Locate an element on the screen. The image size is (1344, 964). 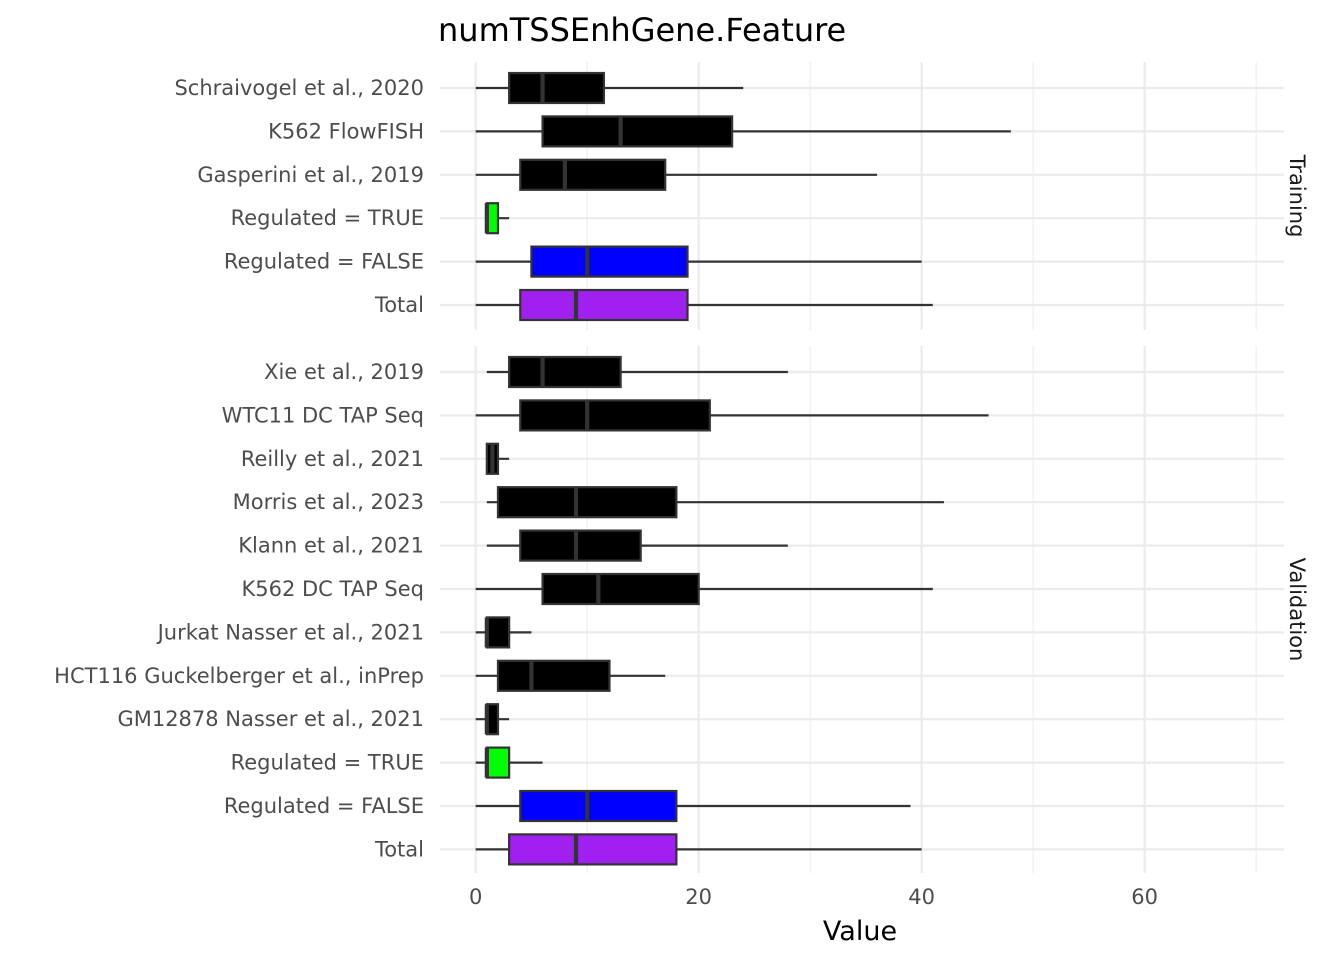
box-row: WTC11 DC TAP Seq is located at coordinates (605, 415).